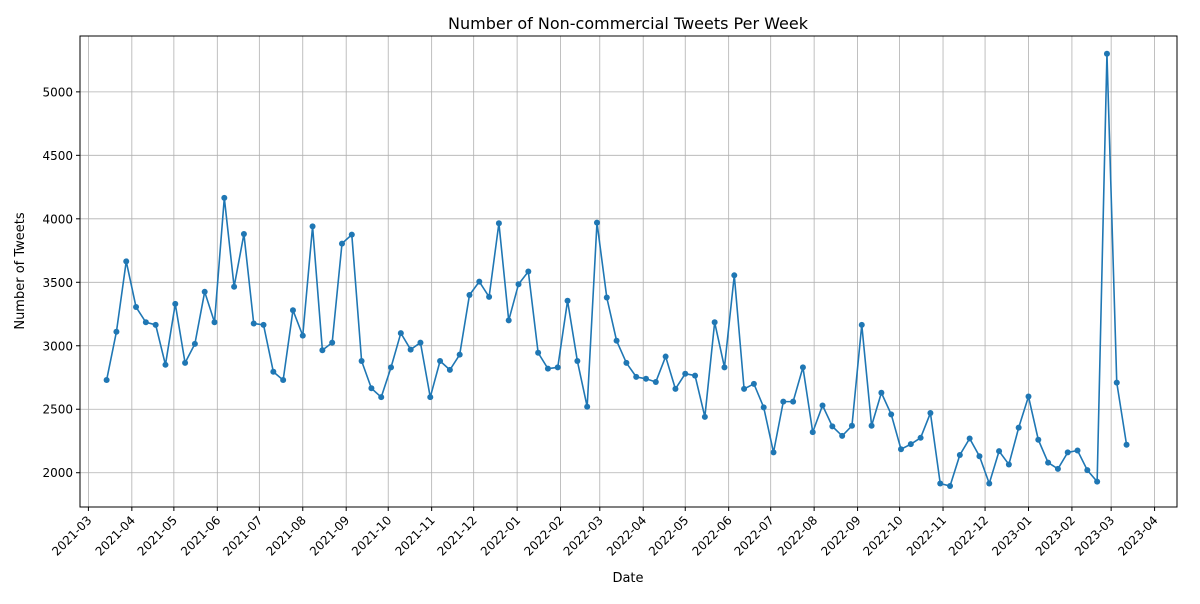  Describe the element at coordinates (61, 282) in the screenshot. I see `y-axis: 2000 2500 3000 3500 4000 4500 5000` at that location.